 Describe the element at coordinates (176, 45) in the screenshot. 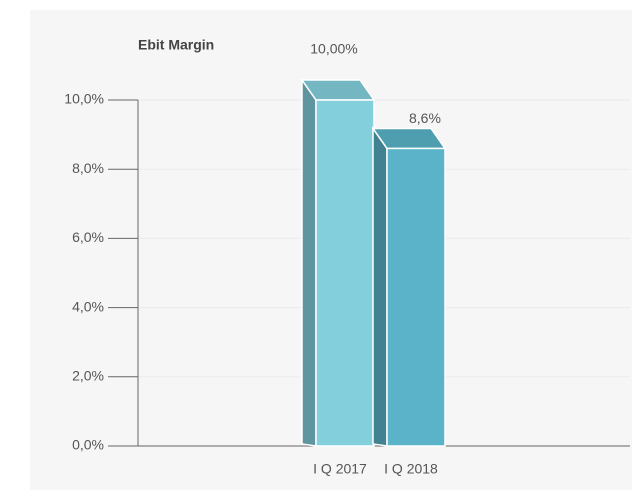

I see `chart-title: Ebit Margin` at that location.